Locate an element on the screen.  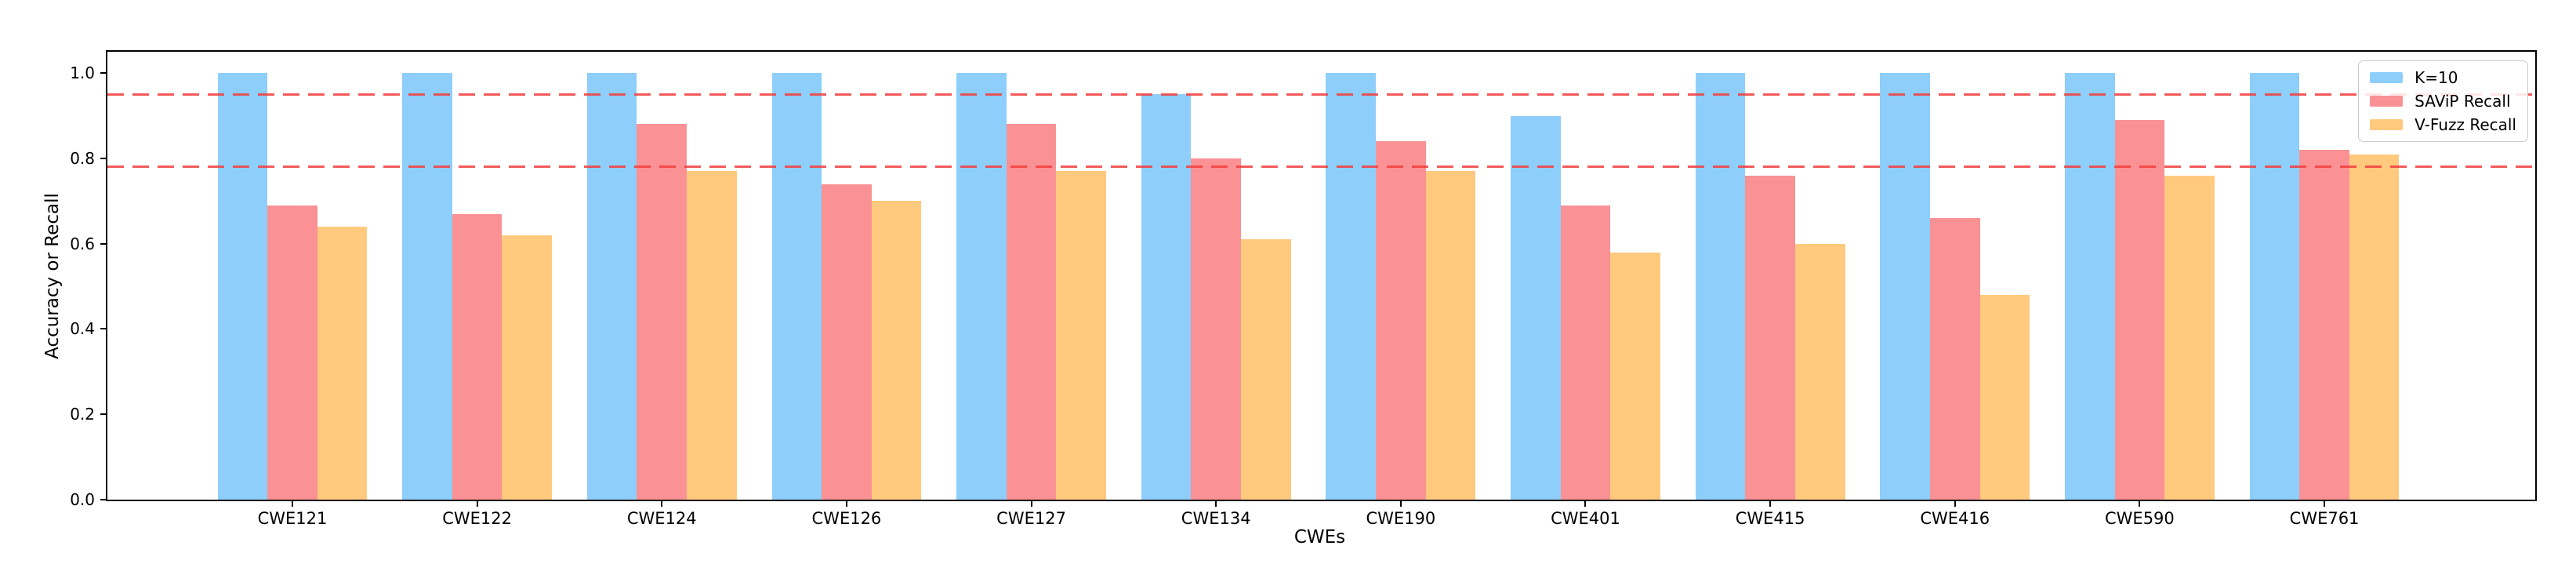
x-tick-mark-cwe134 is located at coordinates (1216, 503).